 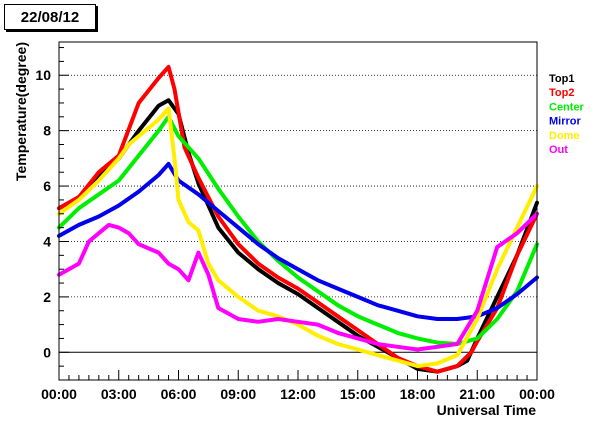 I want to click on x-tick-label: 06:00, so click(x=179, y=394).